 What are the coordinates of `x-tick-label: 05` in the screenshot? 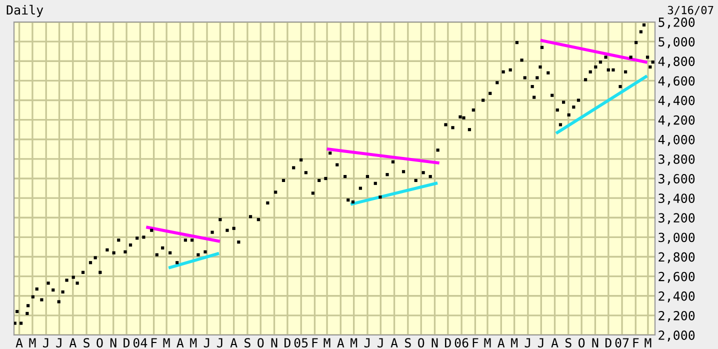 It's located at (301, 343).